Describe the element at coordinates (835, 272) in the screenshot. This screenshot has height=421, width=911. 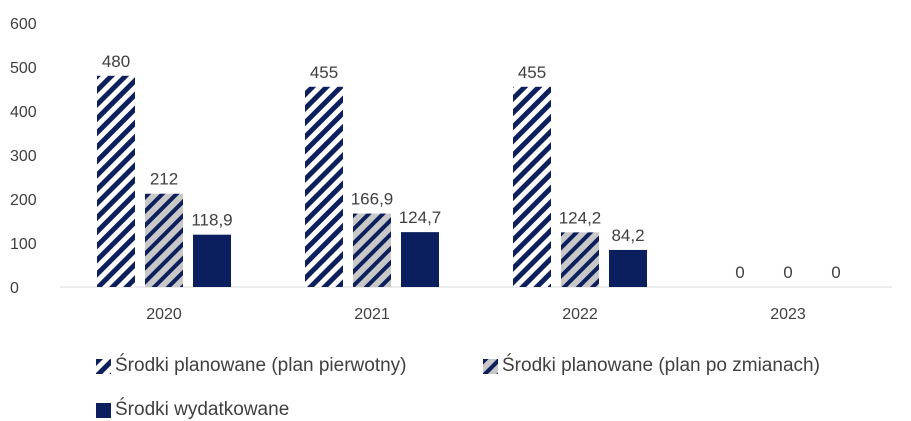
I see `data-label-series-2-cat-3: 0` at that location.